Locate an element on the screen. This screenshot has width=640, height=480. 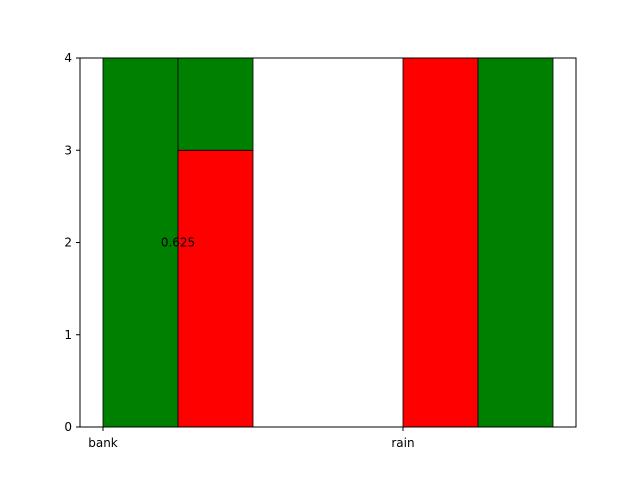
x-tick-label-bank: bank is located at coordinates (103, 443).